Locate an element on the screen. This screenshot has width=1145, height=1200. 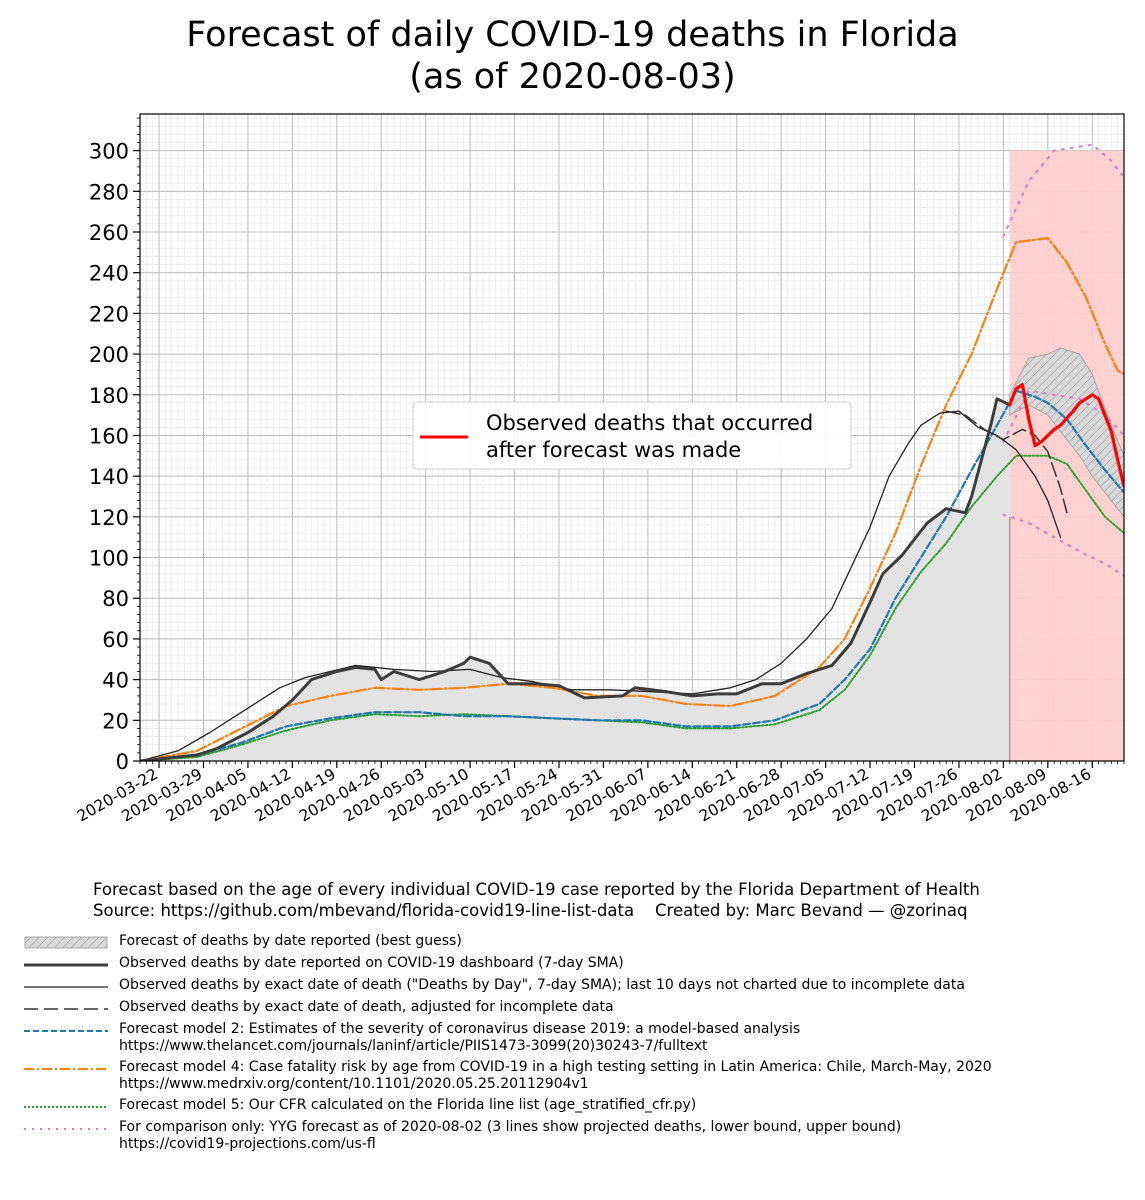
series-yyg-lower is located at coordinates (1063, 545).